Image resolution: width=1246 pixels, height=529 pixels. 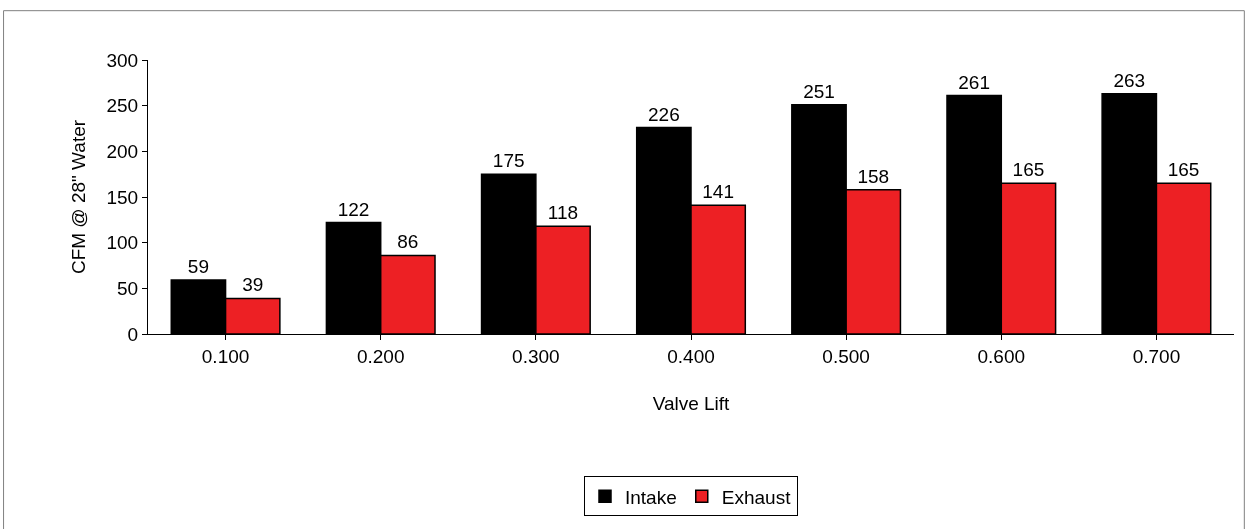 I want to click on y-tick-label: 300, so click(x=122, y=60).